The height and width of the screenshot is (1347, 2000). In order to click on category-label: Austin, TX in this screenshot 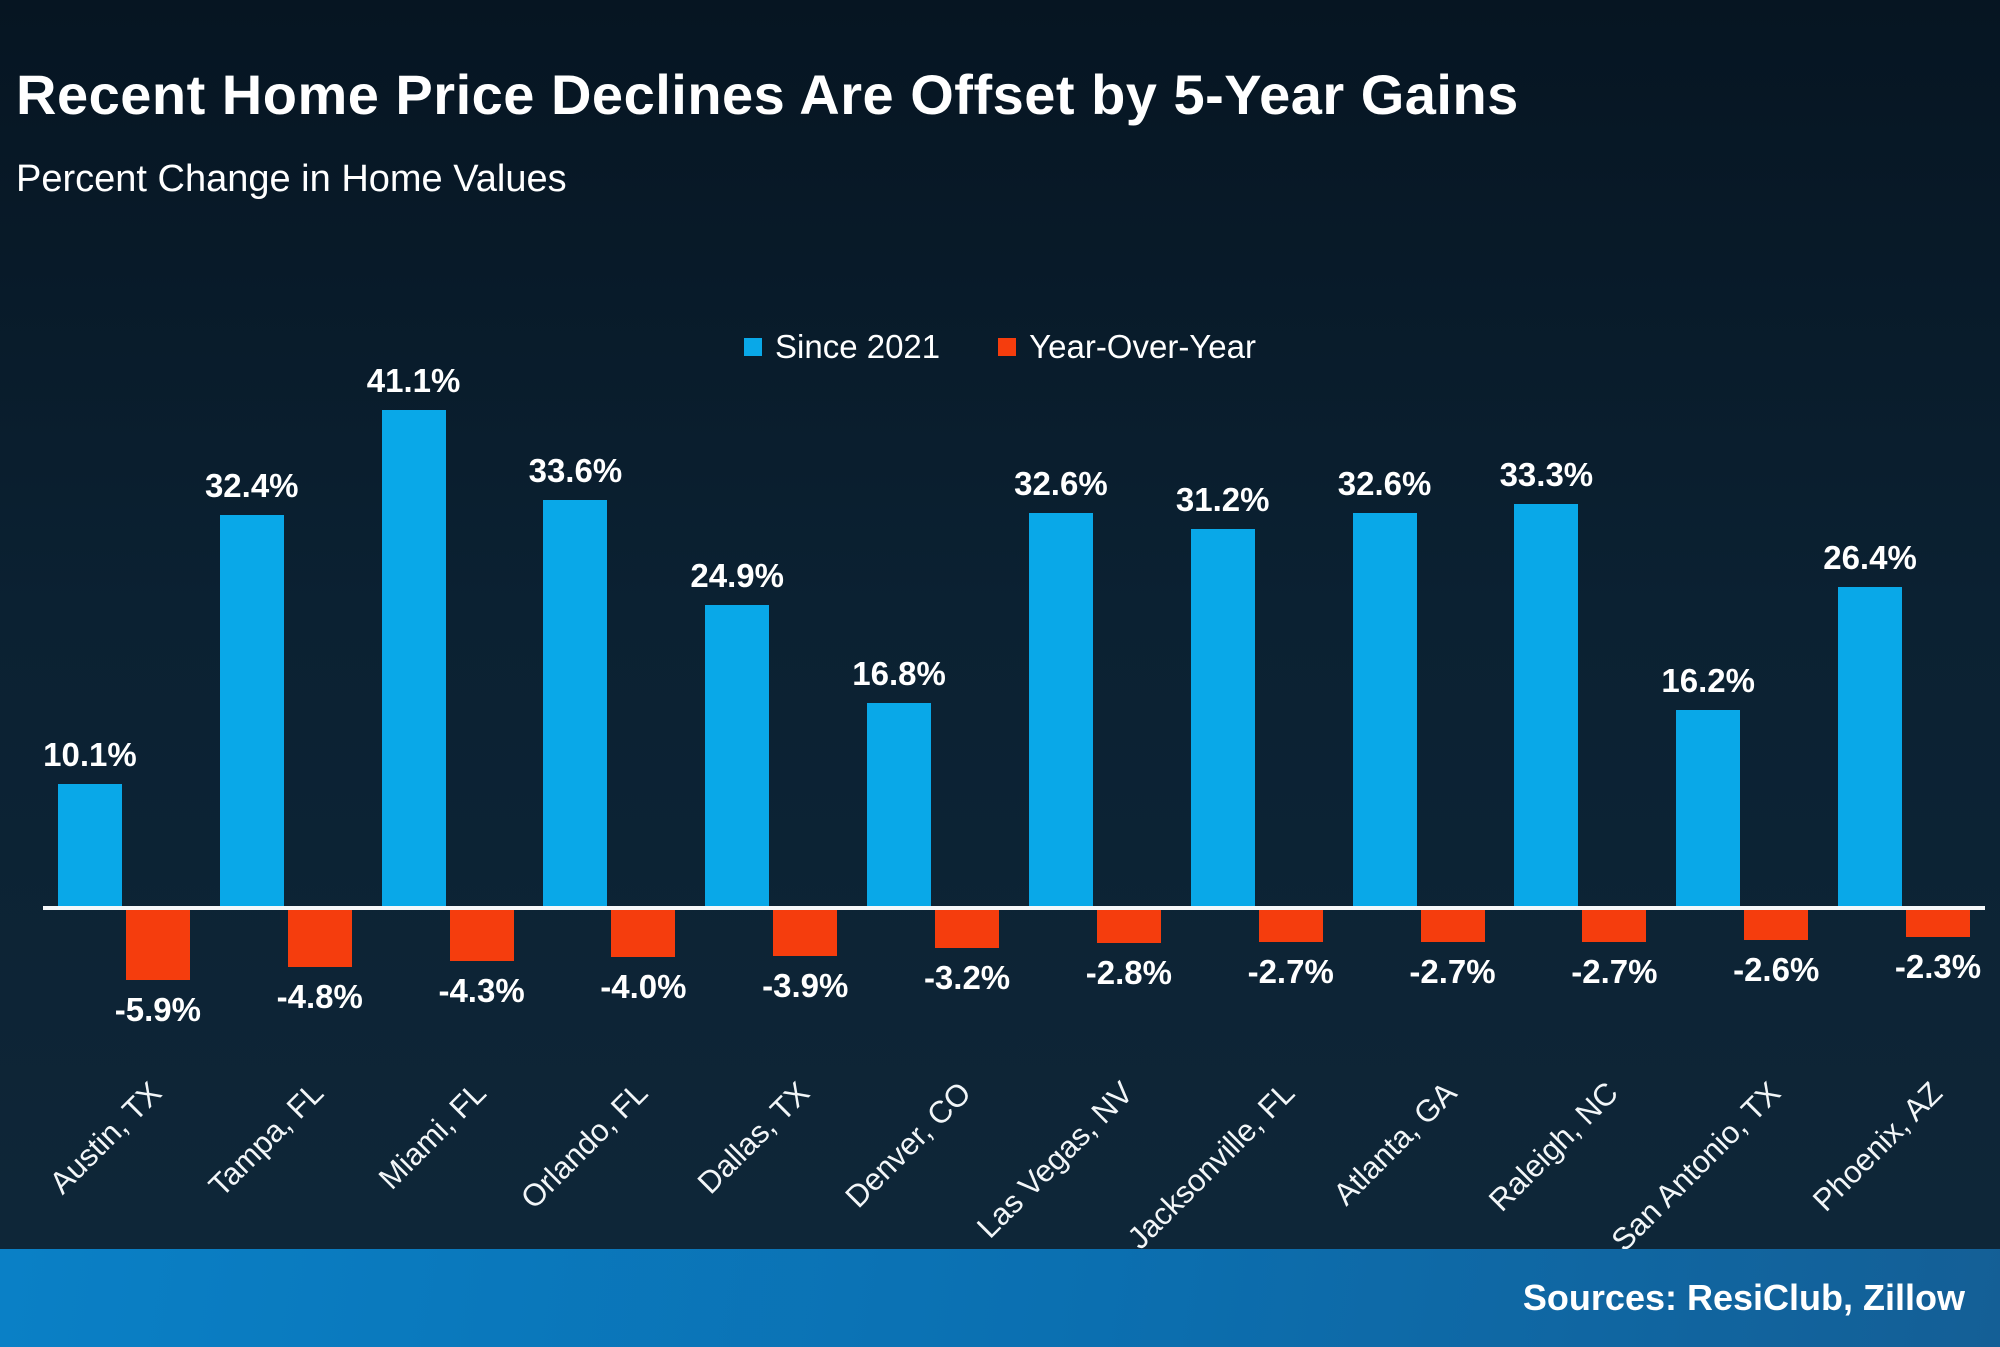, I will do `click(106, 1138)`.